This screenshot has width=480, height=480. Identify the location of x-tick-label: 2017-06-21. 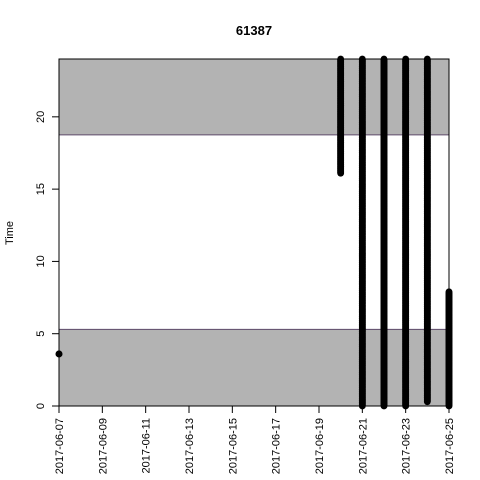
(363, 446).